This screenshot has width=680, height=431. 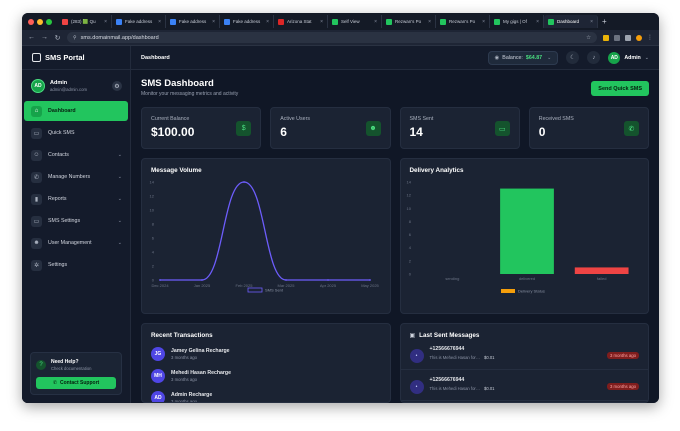 I want to click on brand: SMS Portal, so click(x=76, y=58).